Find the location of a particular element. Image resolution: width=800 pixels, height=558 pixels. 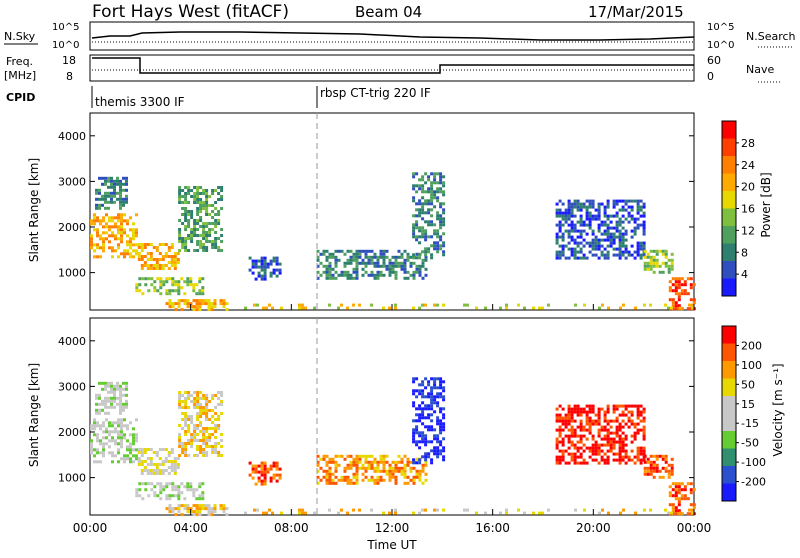

freq-label-line2: [MHz] is located at coordinates (20, 75).